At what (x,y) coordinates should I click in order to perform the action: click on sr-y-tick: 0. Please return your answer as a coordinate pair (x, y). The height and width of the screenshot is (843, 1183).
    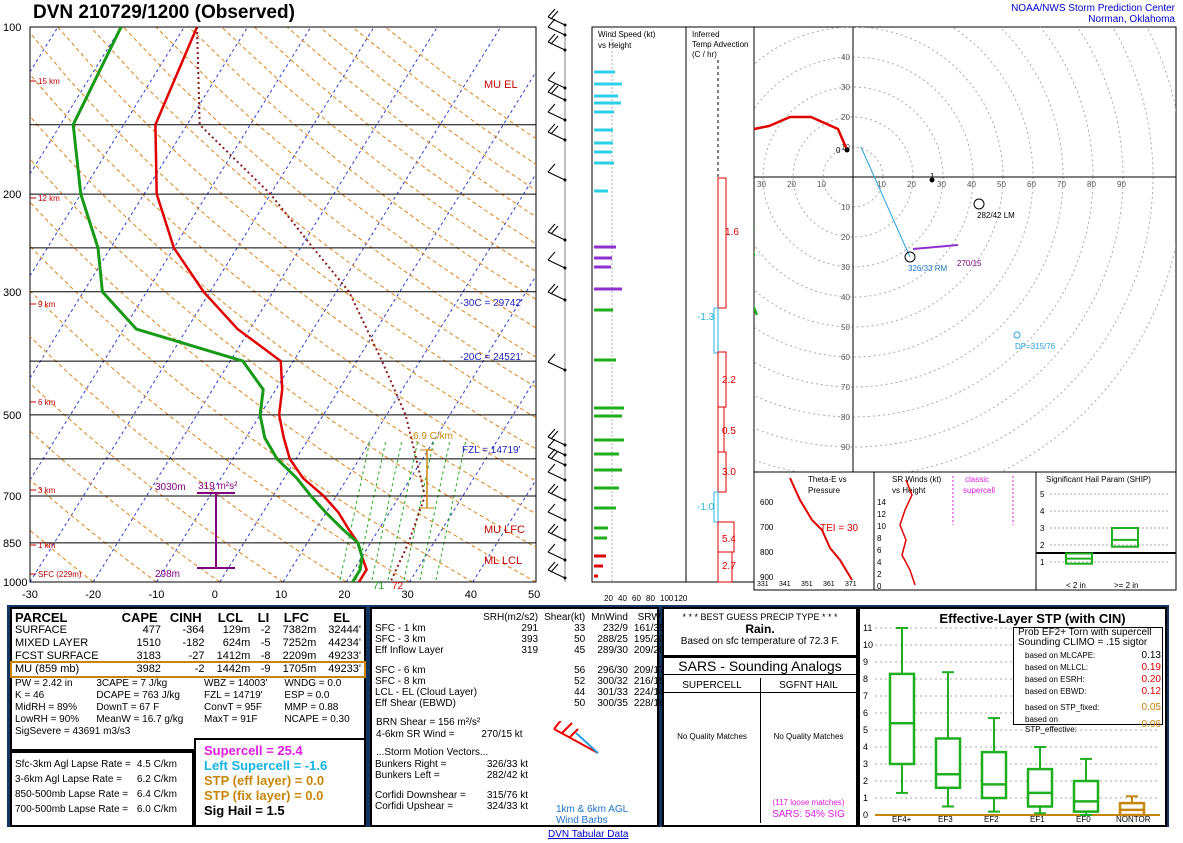
    Looking at the image, I should click on (879, 586).